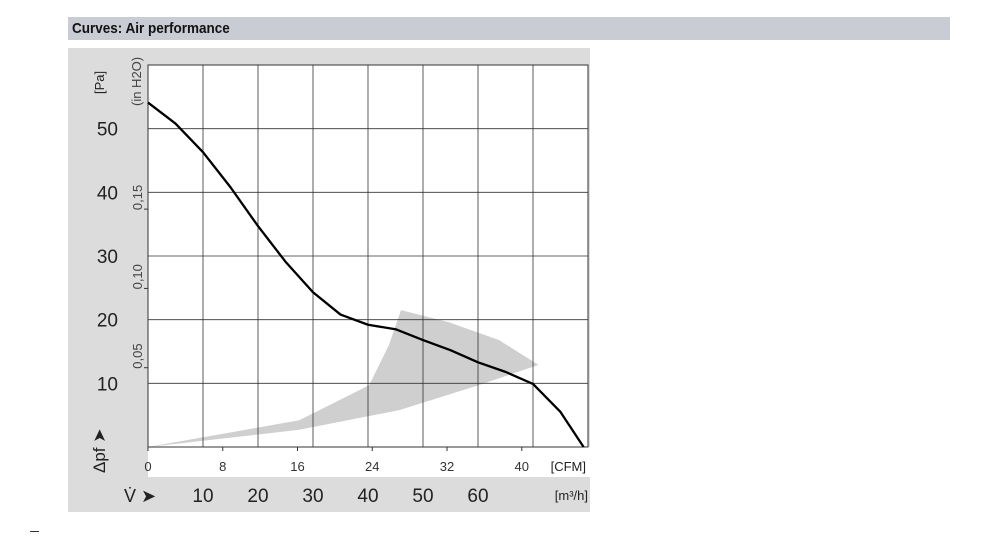 Image resolution: width=1000 pixels, height=538 pixels. What do you see at coordinates (137, 276) in the screenshot?
I see `y2-tick-label: 0,10` at bounding box center [137, 276].